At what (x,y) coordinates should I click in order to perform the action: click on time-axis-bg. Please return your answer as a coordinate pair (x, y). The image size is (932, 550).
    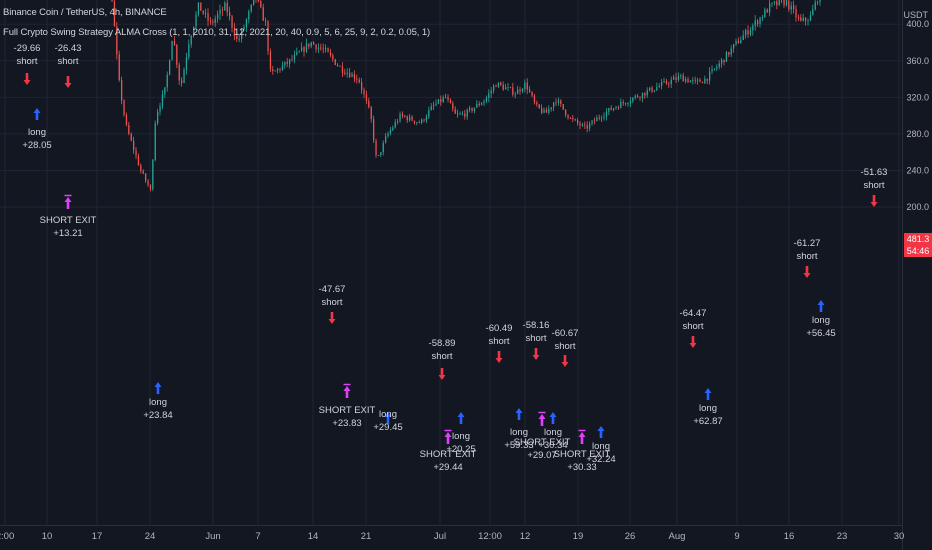
    Looking at the image, I should click on (451, 537).